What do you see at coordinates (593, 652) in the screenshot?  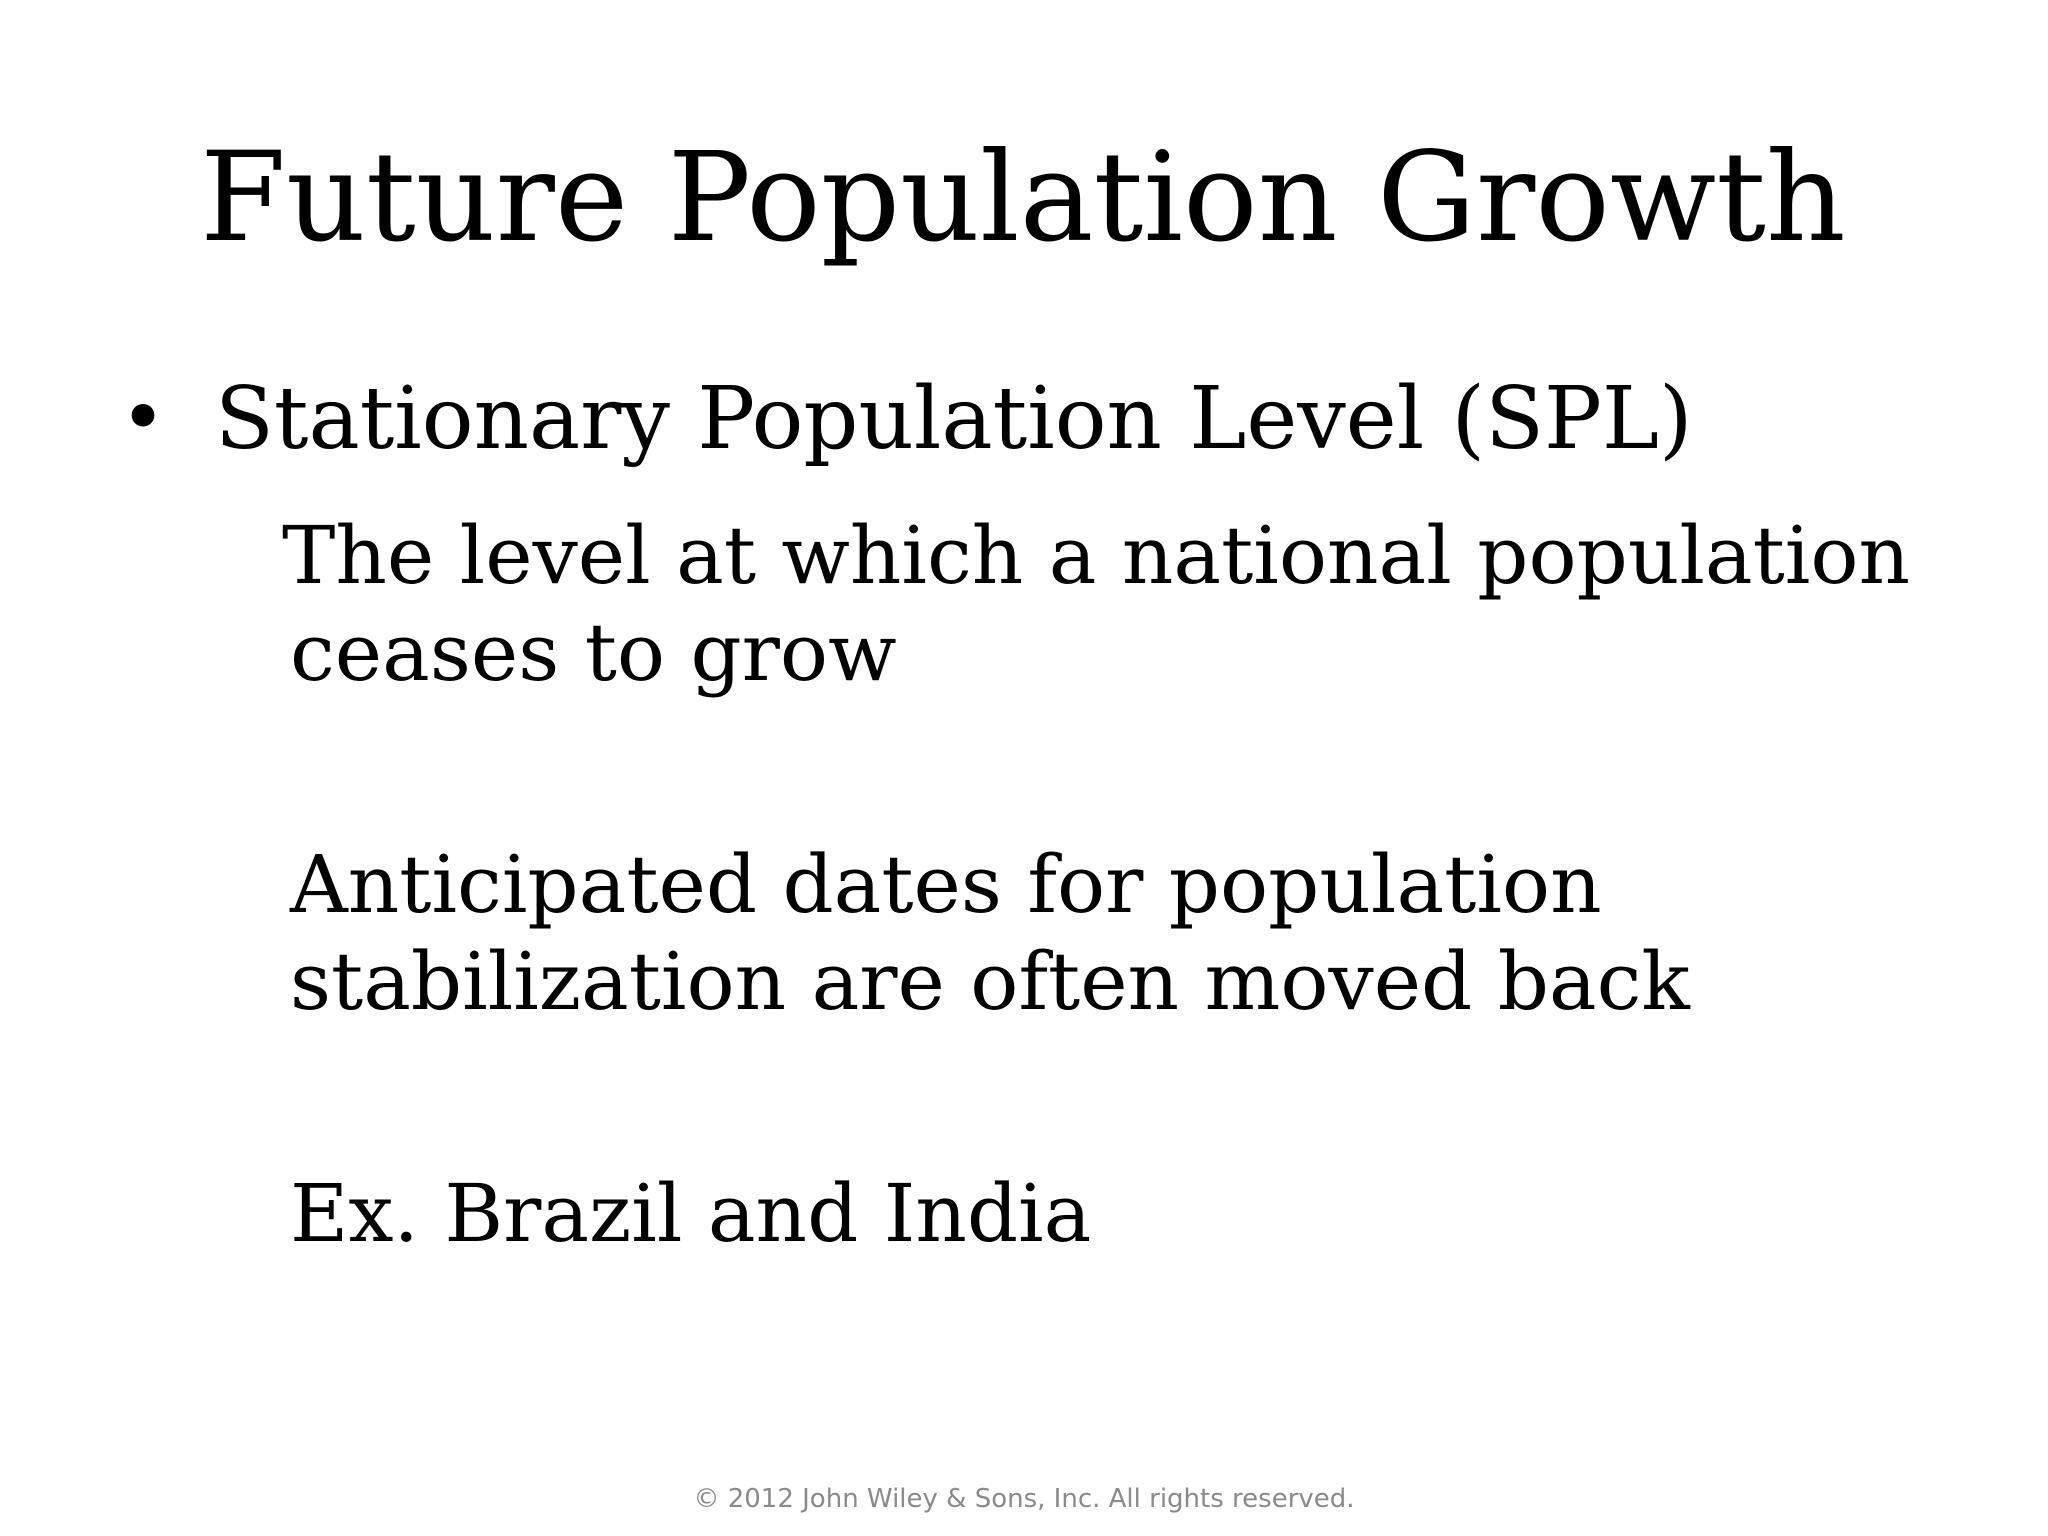 I see `definition-line-2: ceases to grow` at bounding box center [593, 652].